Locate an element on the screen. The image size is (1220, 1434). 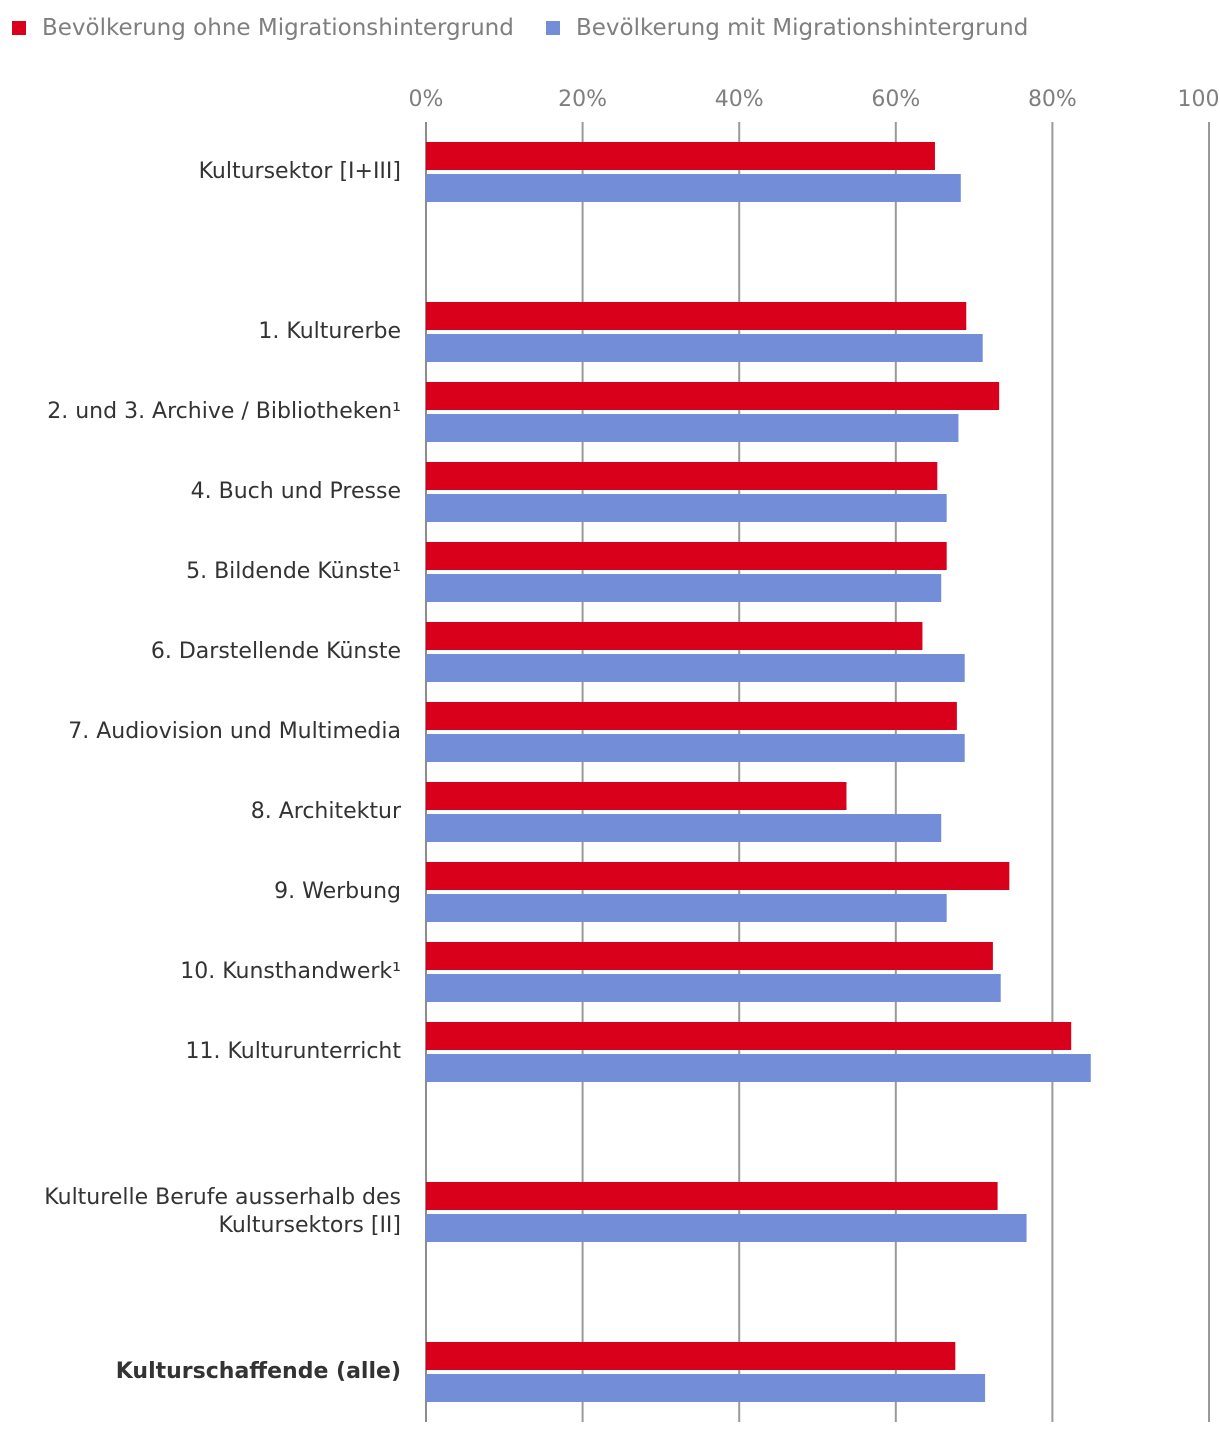
category-label-1: 1. Kulturerbe is located at coordinates (329, 331).